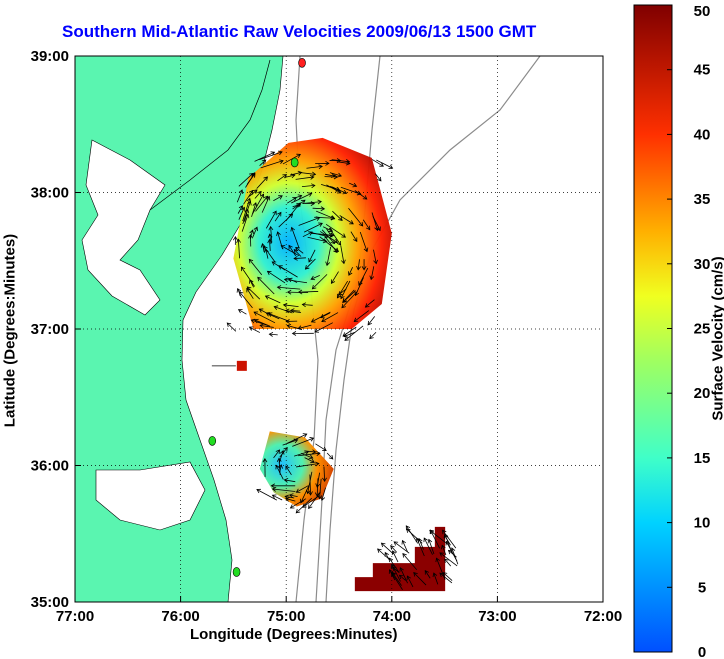 Image resolution: width=724 pixels, height=659 pixels. What do you see at coordinates (716, 338) in the screenshot?
I see `colorbar-label: Surface Velocity (cm/s)` at bounding box center [716, 338].